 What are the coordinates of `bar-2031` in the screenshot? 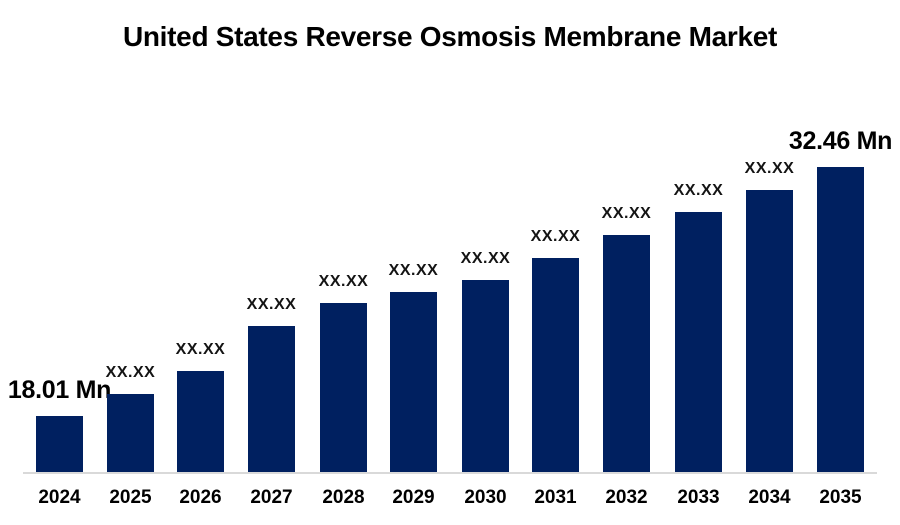 It's located at (555, 365).